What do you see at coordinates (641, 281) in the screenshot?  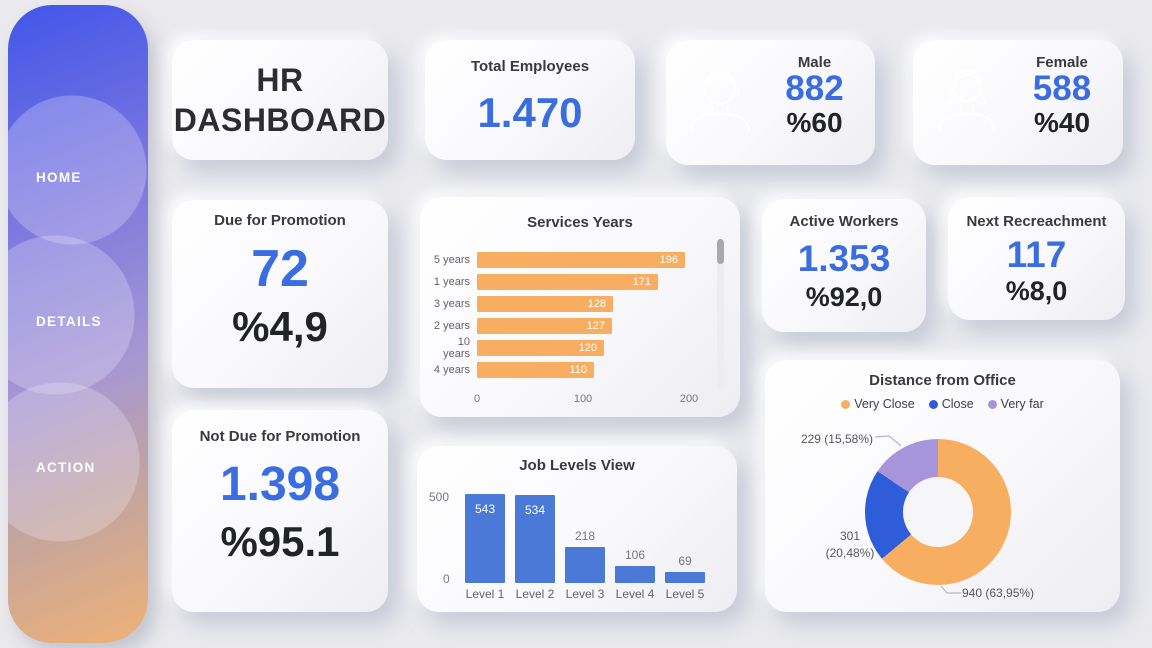 I see `bar-value-label: 171` at bounding box center [641, 281].